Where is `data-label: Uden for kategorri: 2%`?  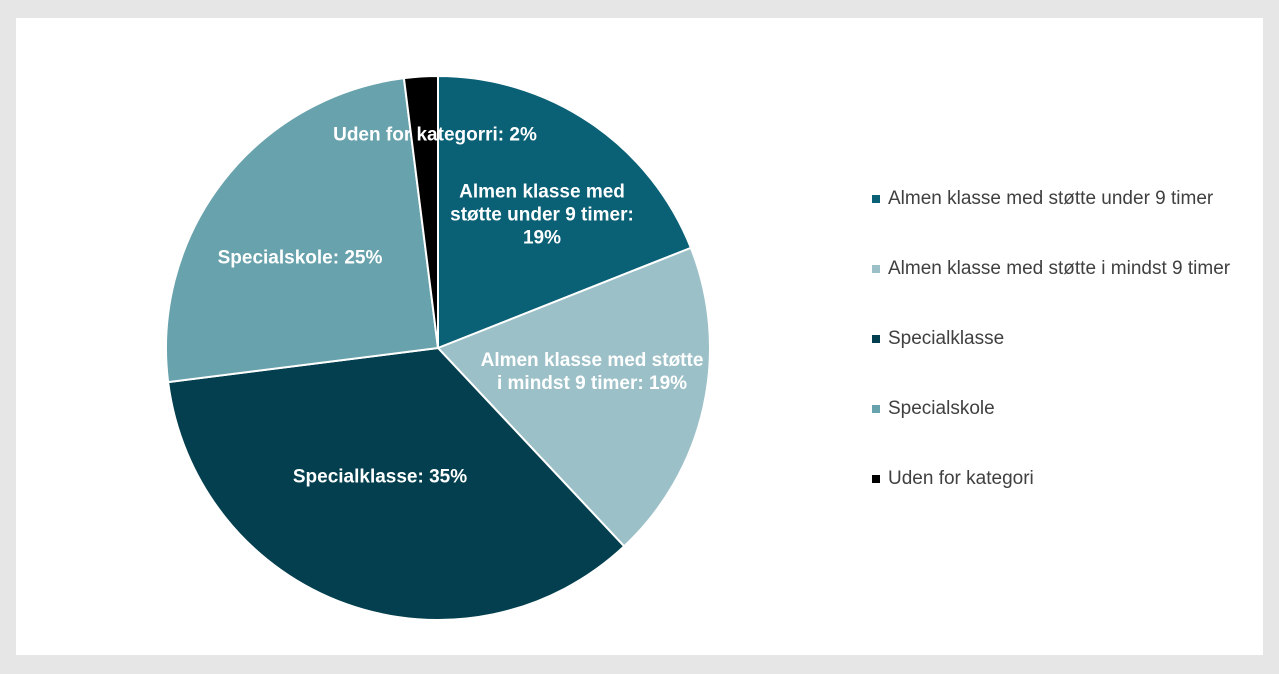
data-label: Uden for kategorri: 2% is located at coordinates (435, 135).